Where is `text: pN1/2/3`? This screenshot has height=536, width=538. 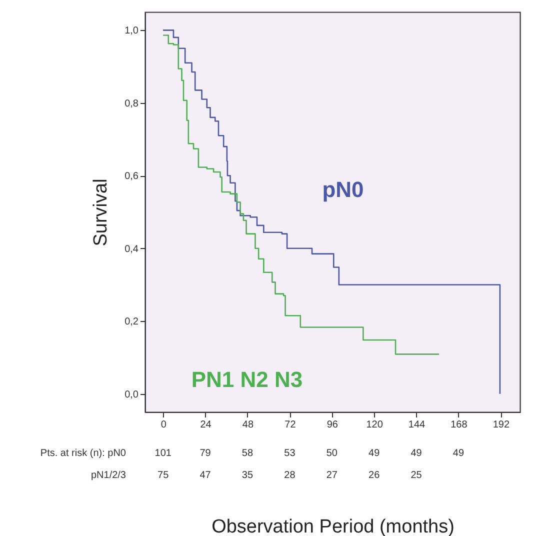 text: pN1/2/3 is located at coordinates (108, 475).